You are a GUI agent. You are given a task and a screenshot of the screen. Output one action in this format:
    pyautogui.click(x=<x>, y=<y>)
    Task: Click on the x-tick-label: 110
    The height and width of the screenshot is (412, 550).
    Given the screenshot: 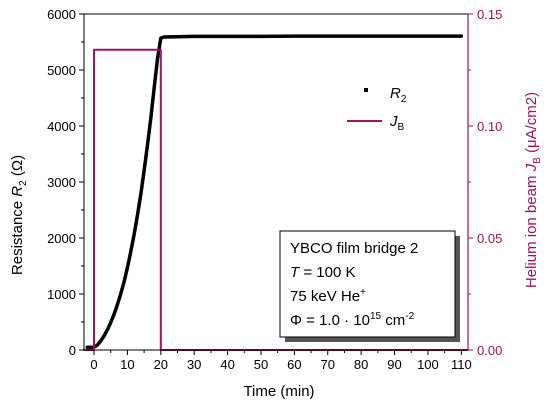 What is the action you would take?
    pyautogui.click(x=461, y=364)
    